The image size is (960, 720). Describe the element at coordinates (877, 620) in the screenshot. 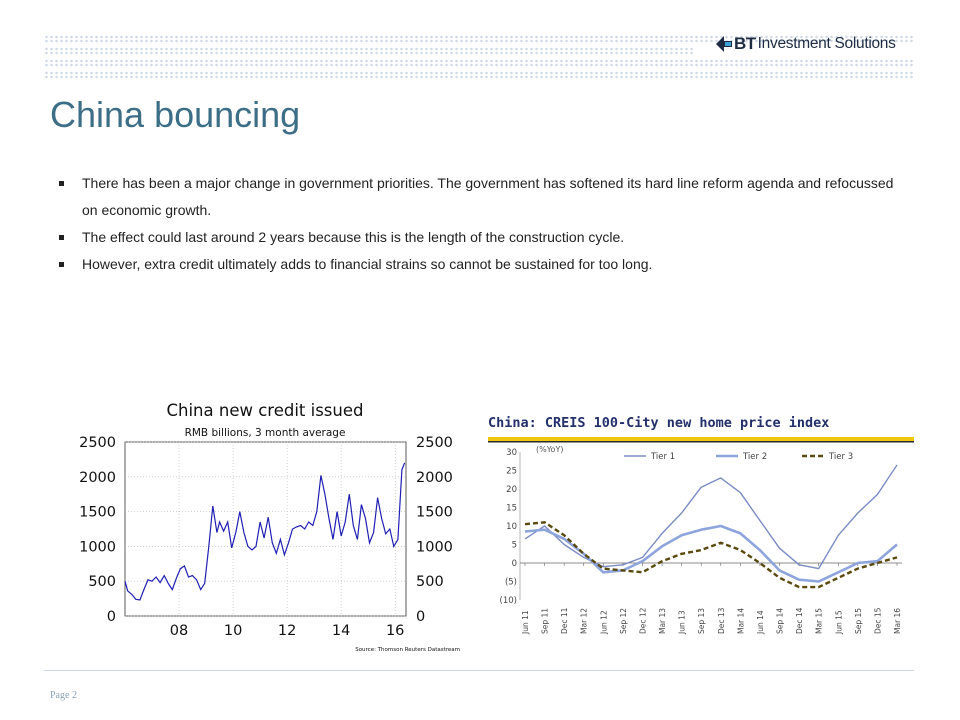

I see `x-tick-label: Dec 15` at that location.